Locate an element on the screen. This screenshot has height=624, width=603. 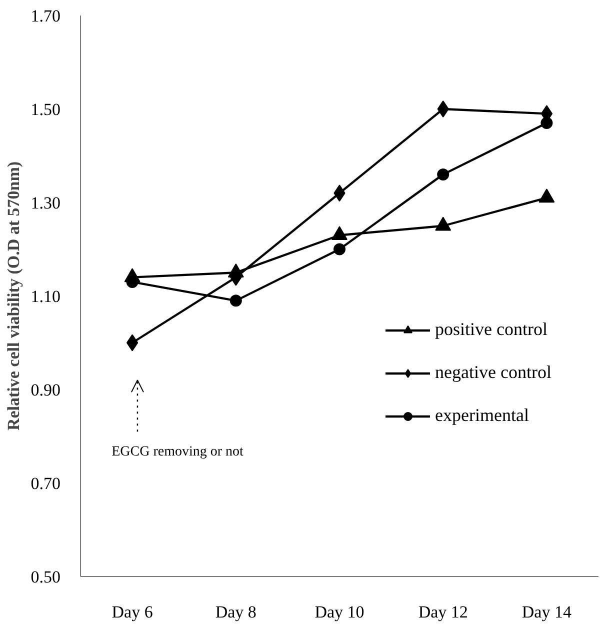
legend-label: positive control is located at coordinates (491, 329).